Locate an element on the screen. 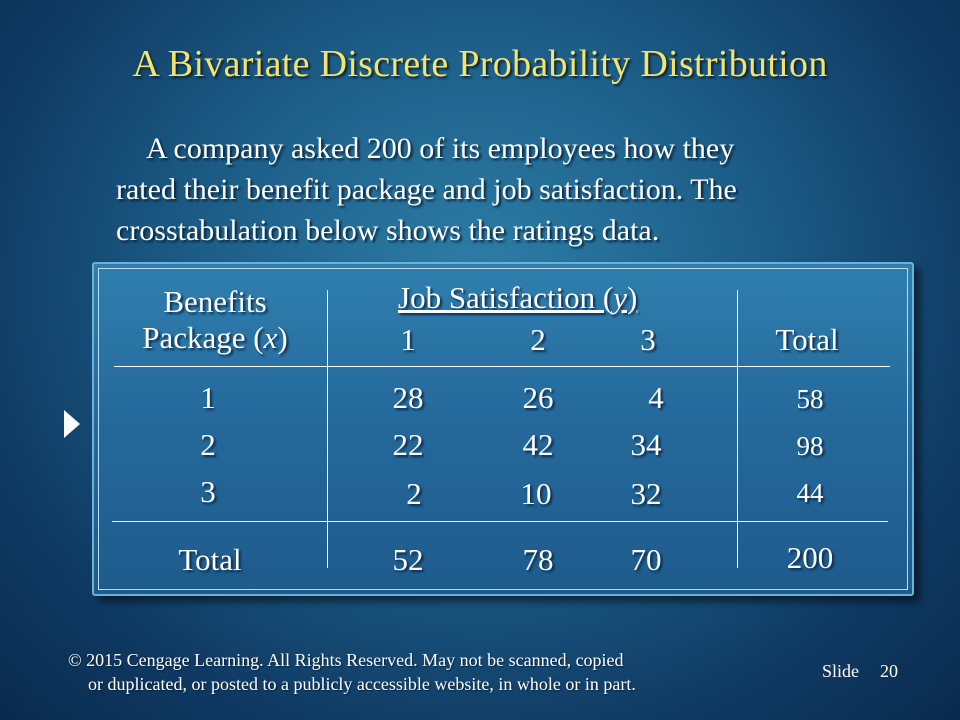  row-label-3: 3 is located at coordinates (208, 491).